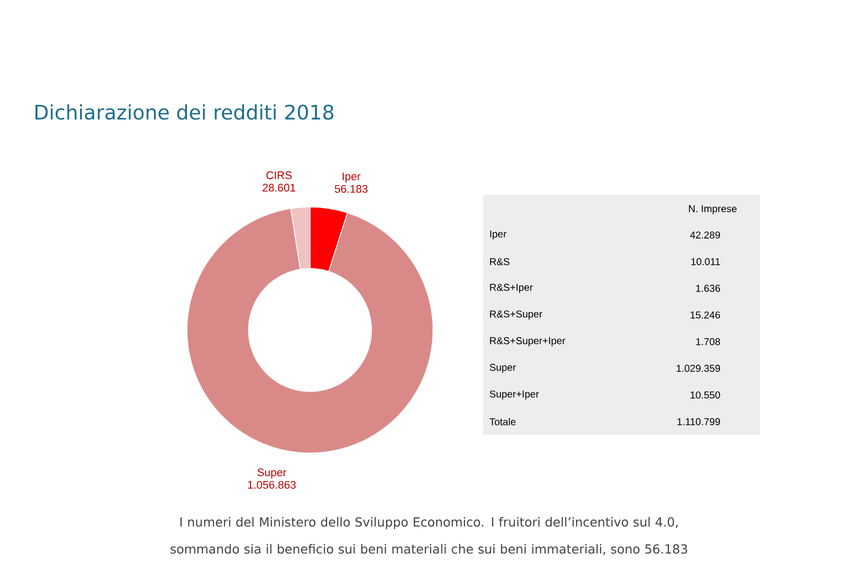 The height and width of the screenshot is (579, 858). Describe the element at coordinates (705, 395) in the screenshot. I see `text: 10.550` at that location.